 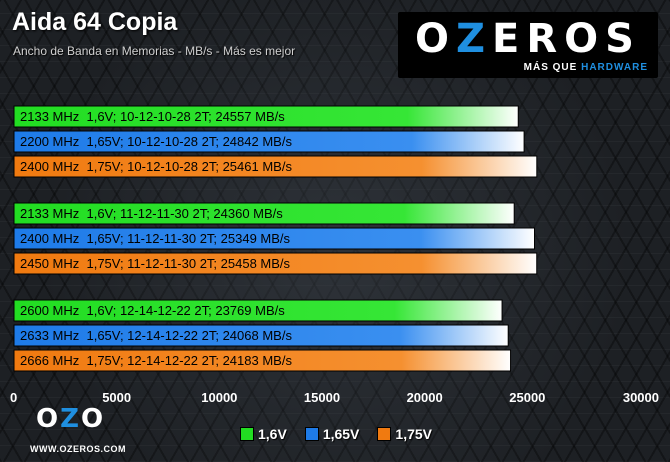 What do you see at coordinates (528, 39) in the screenshot?
I see `logo-wordmark: OZEROS` at bounding box center [528, 39].